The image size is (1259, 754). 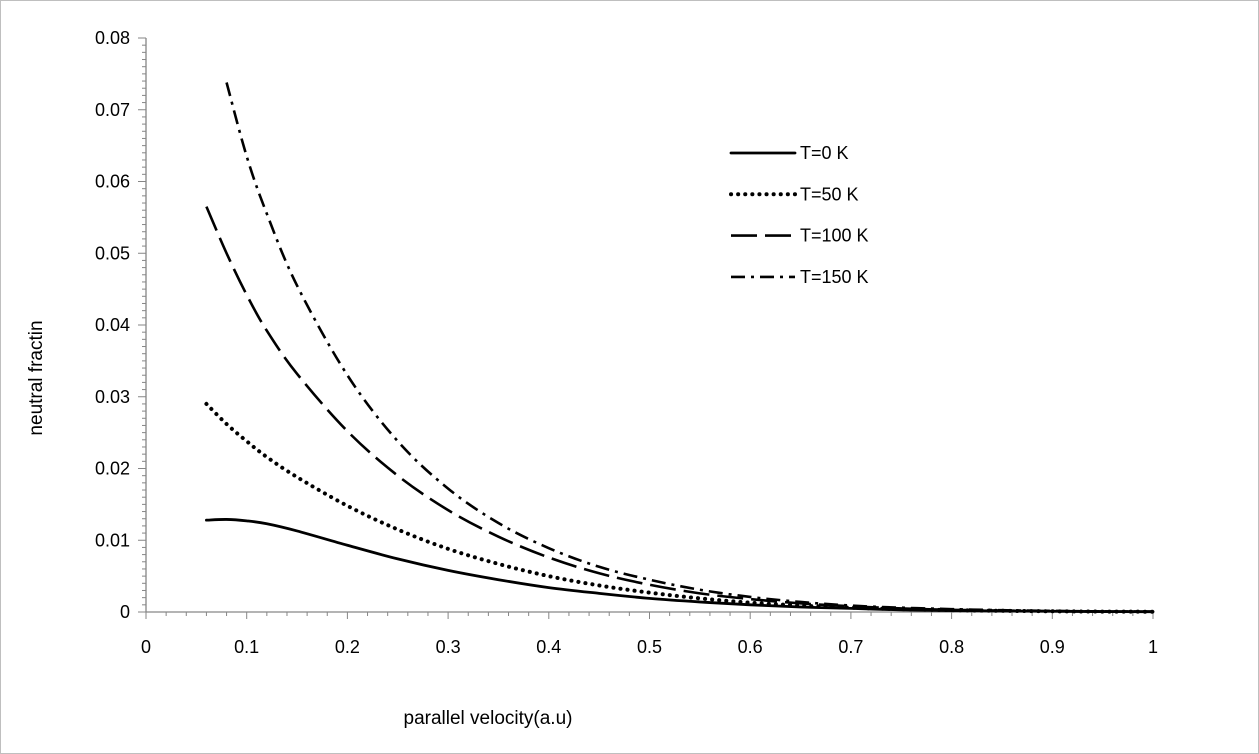 I want to click on x-tick-labels: 0 0.1 0.2 0.3 0.4 0.5 0.6 0.7 0.8 0.9 1, so click(x=649, y=647).